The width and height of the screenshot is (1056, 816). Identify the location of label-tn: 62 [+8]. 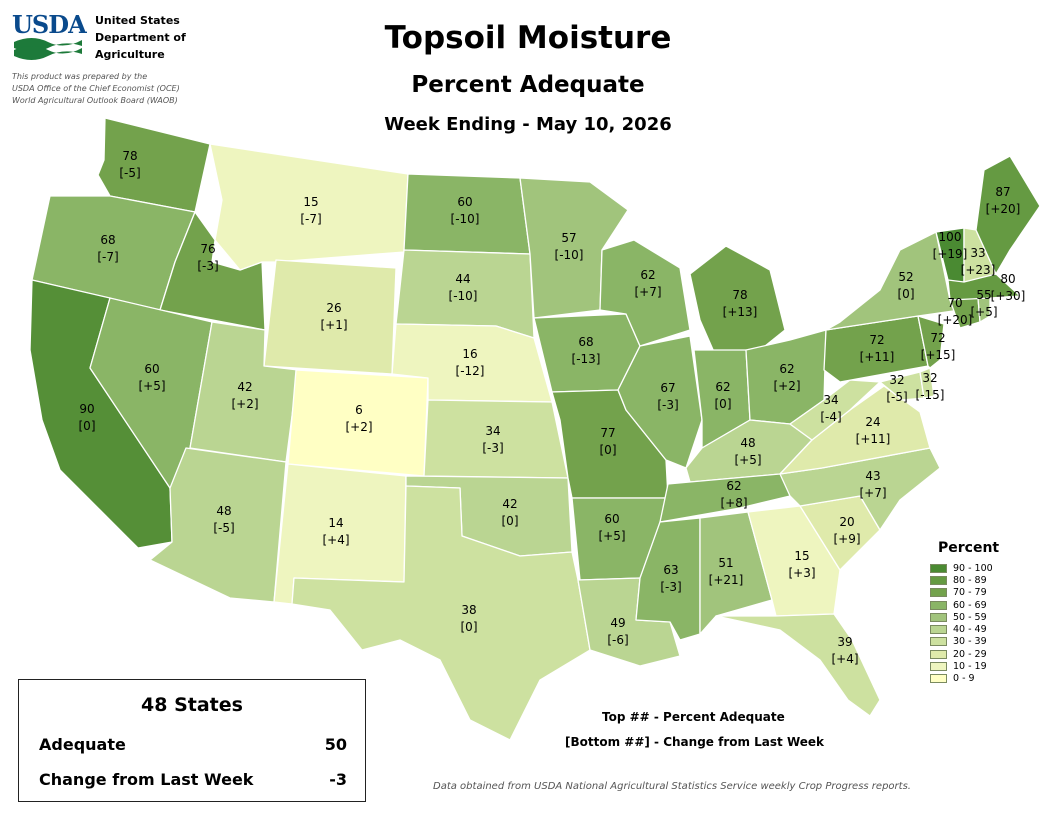
(734, 494).